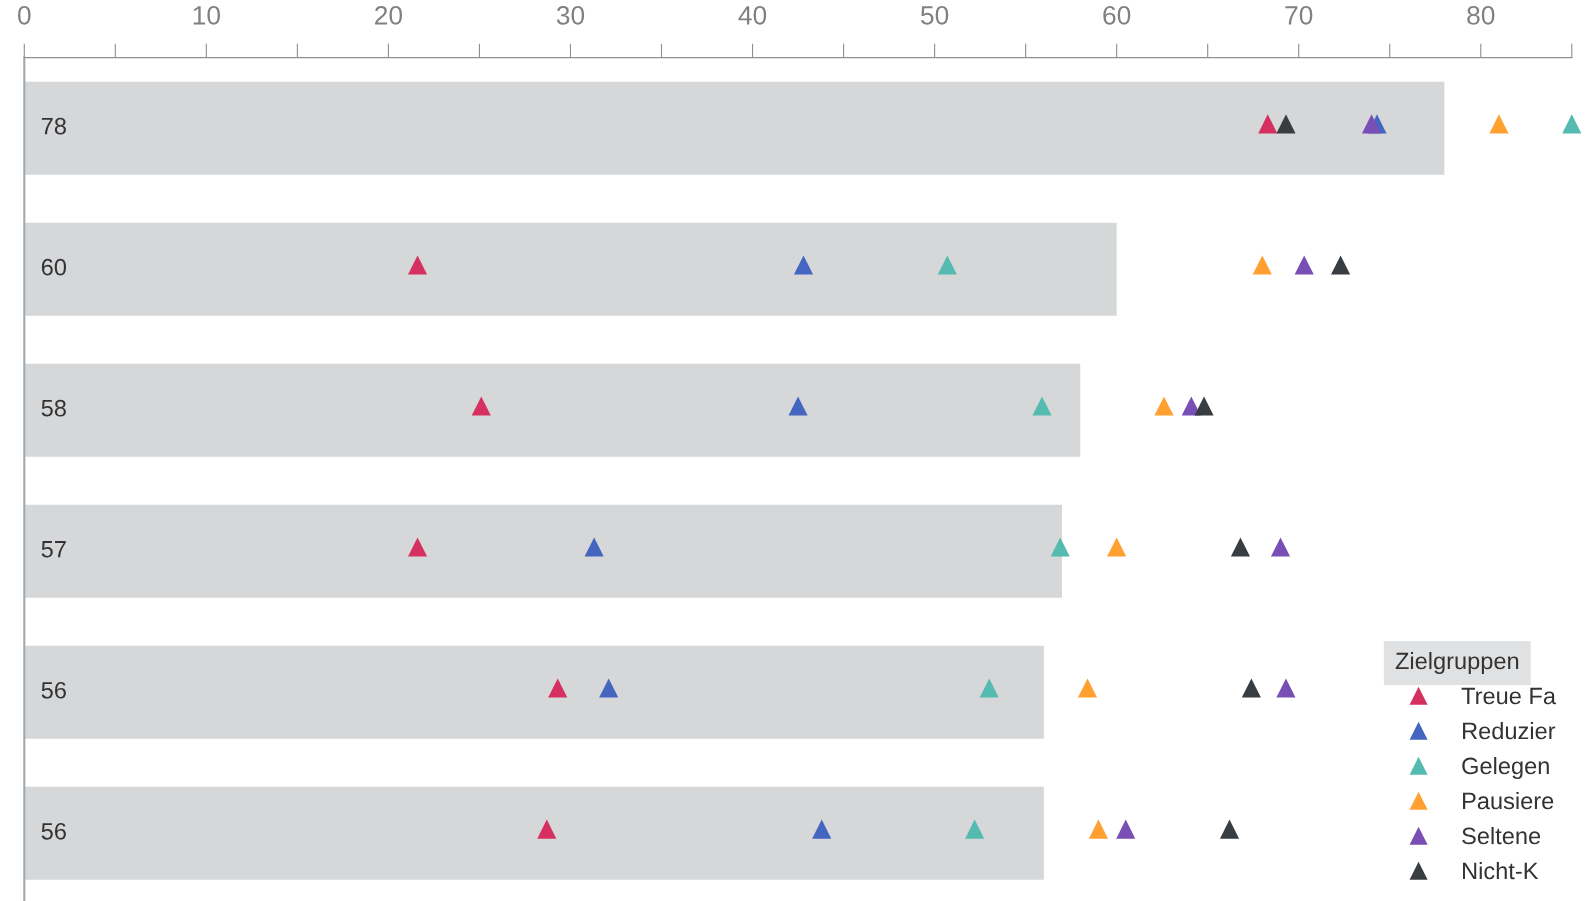 The width and height of the screenshot is (1588, 901). I want to click on x-tick-label: 60, so click(1117, 15).